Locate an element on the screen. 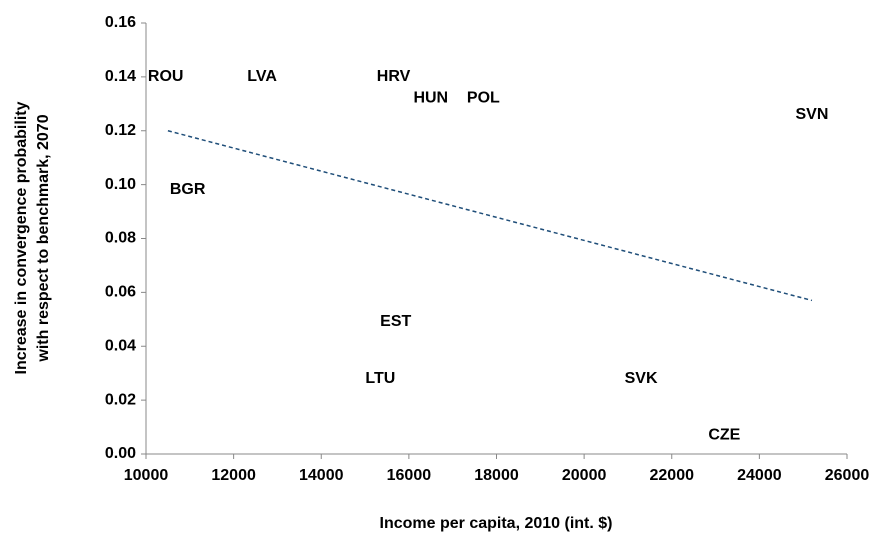 This screenshot has height=543, width=879. y-tick-label: 0.08 is located at coordinates (120, 238).